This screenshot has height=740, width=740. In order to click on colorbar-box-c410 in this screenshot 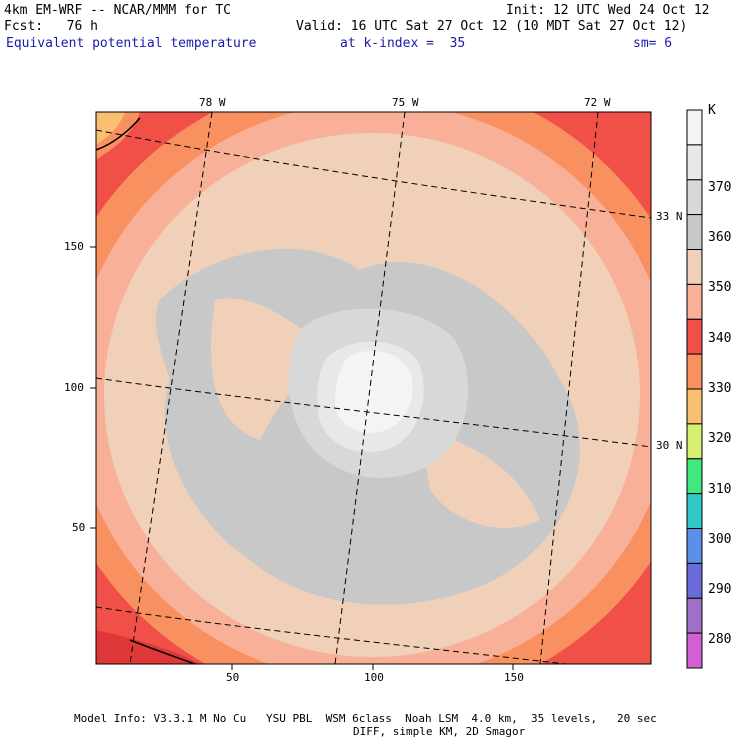, I will do `click(694, 162)`.